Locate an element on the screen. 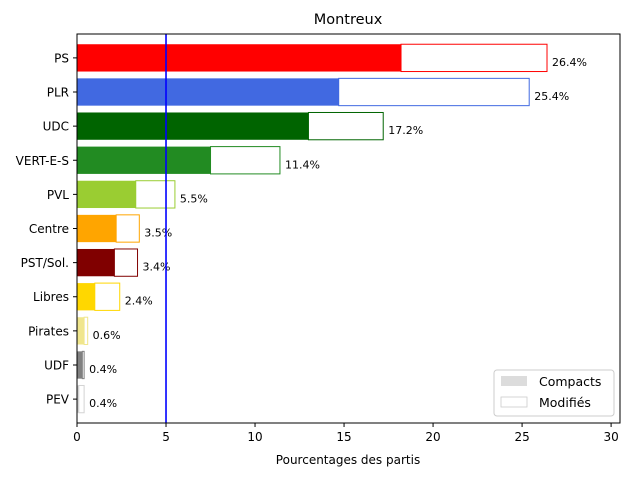 This screenshot has height=480, width=640. x-tick-label: 25 is located at coordinates (521, 437).